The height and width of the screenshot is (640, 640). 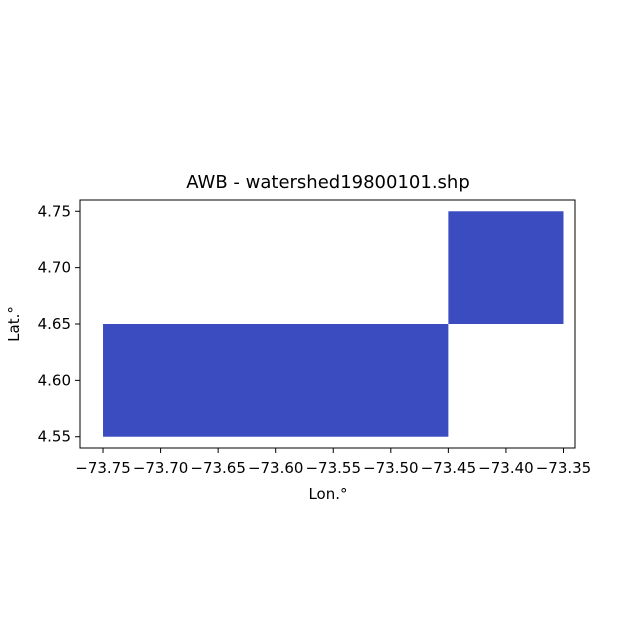 What do you see at coordinates (391, 468) in the screenshot?
I see `x-tick-label: −73.50` at bounding box center [391, 468].